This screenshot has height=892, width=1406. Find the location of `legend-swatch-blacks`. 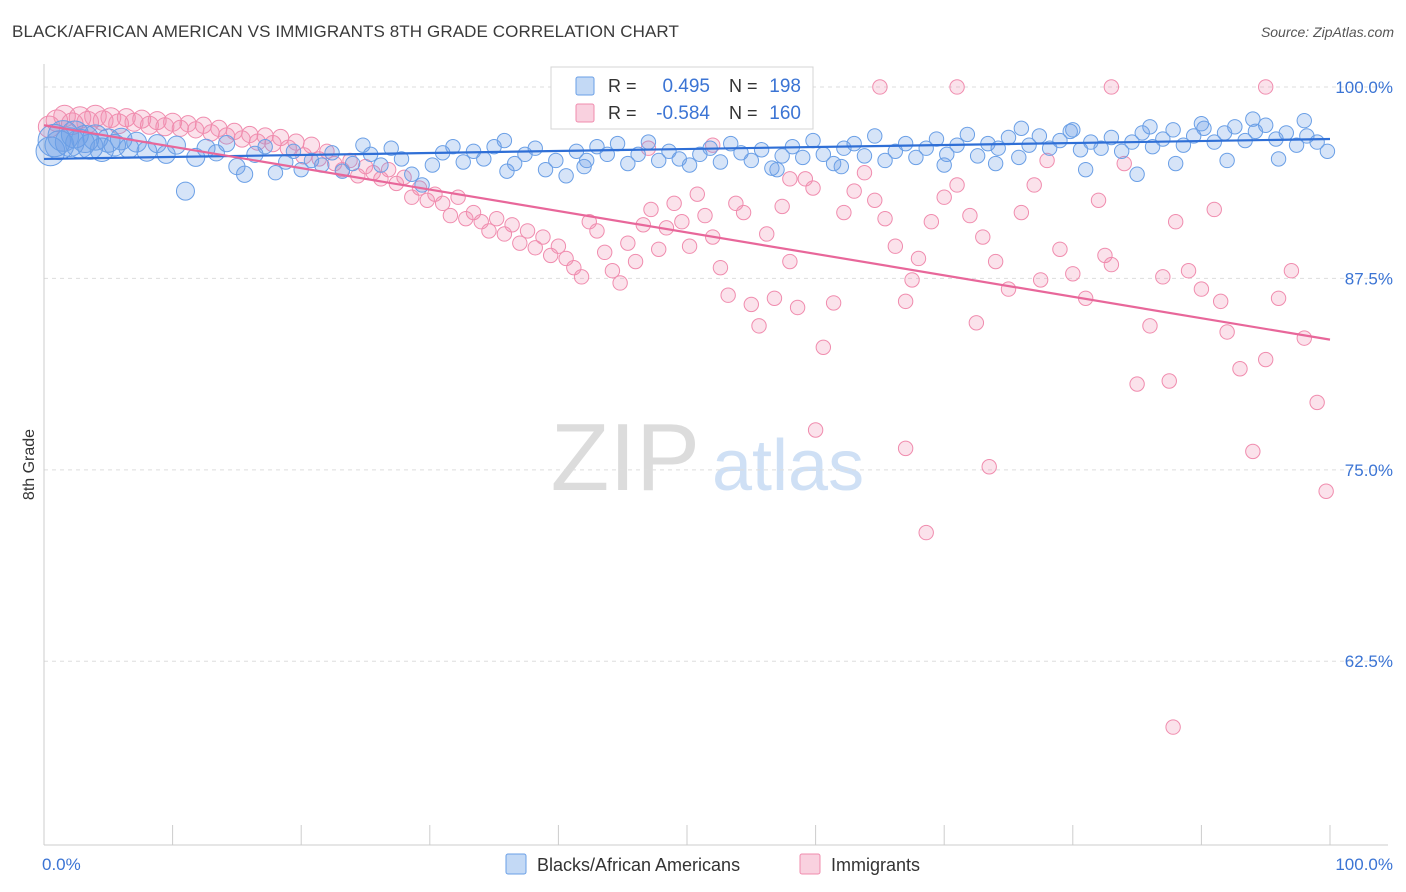

legend-swatch-blacks is located at coordinates (516, 864).